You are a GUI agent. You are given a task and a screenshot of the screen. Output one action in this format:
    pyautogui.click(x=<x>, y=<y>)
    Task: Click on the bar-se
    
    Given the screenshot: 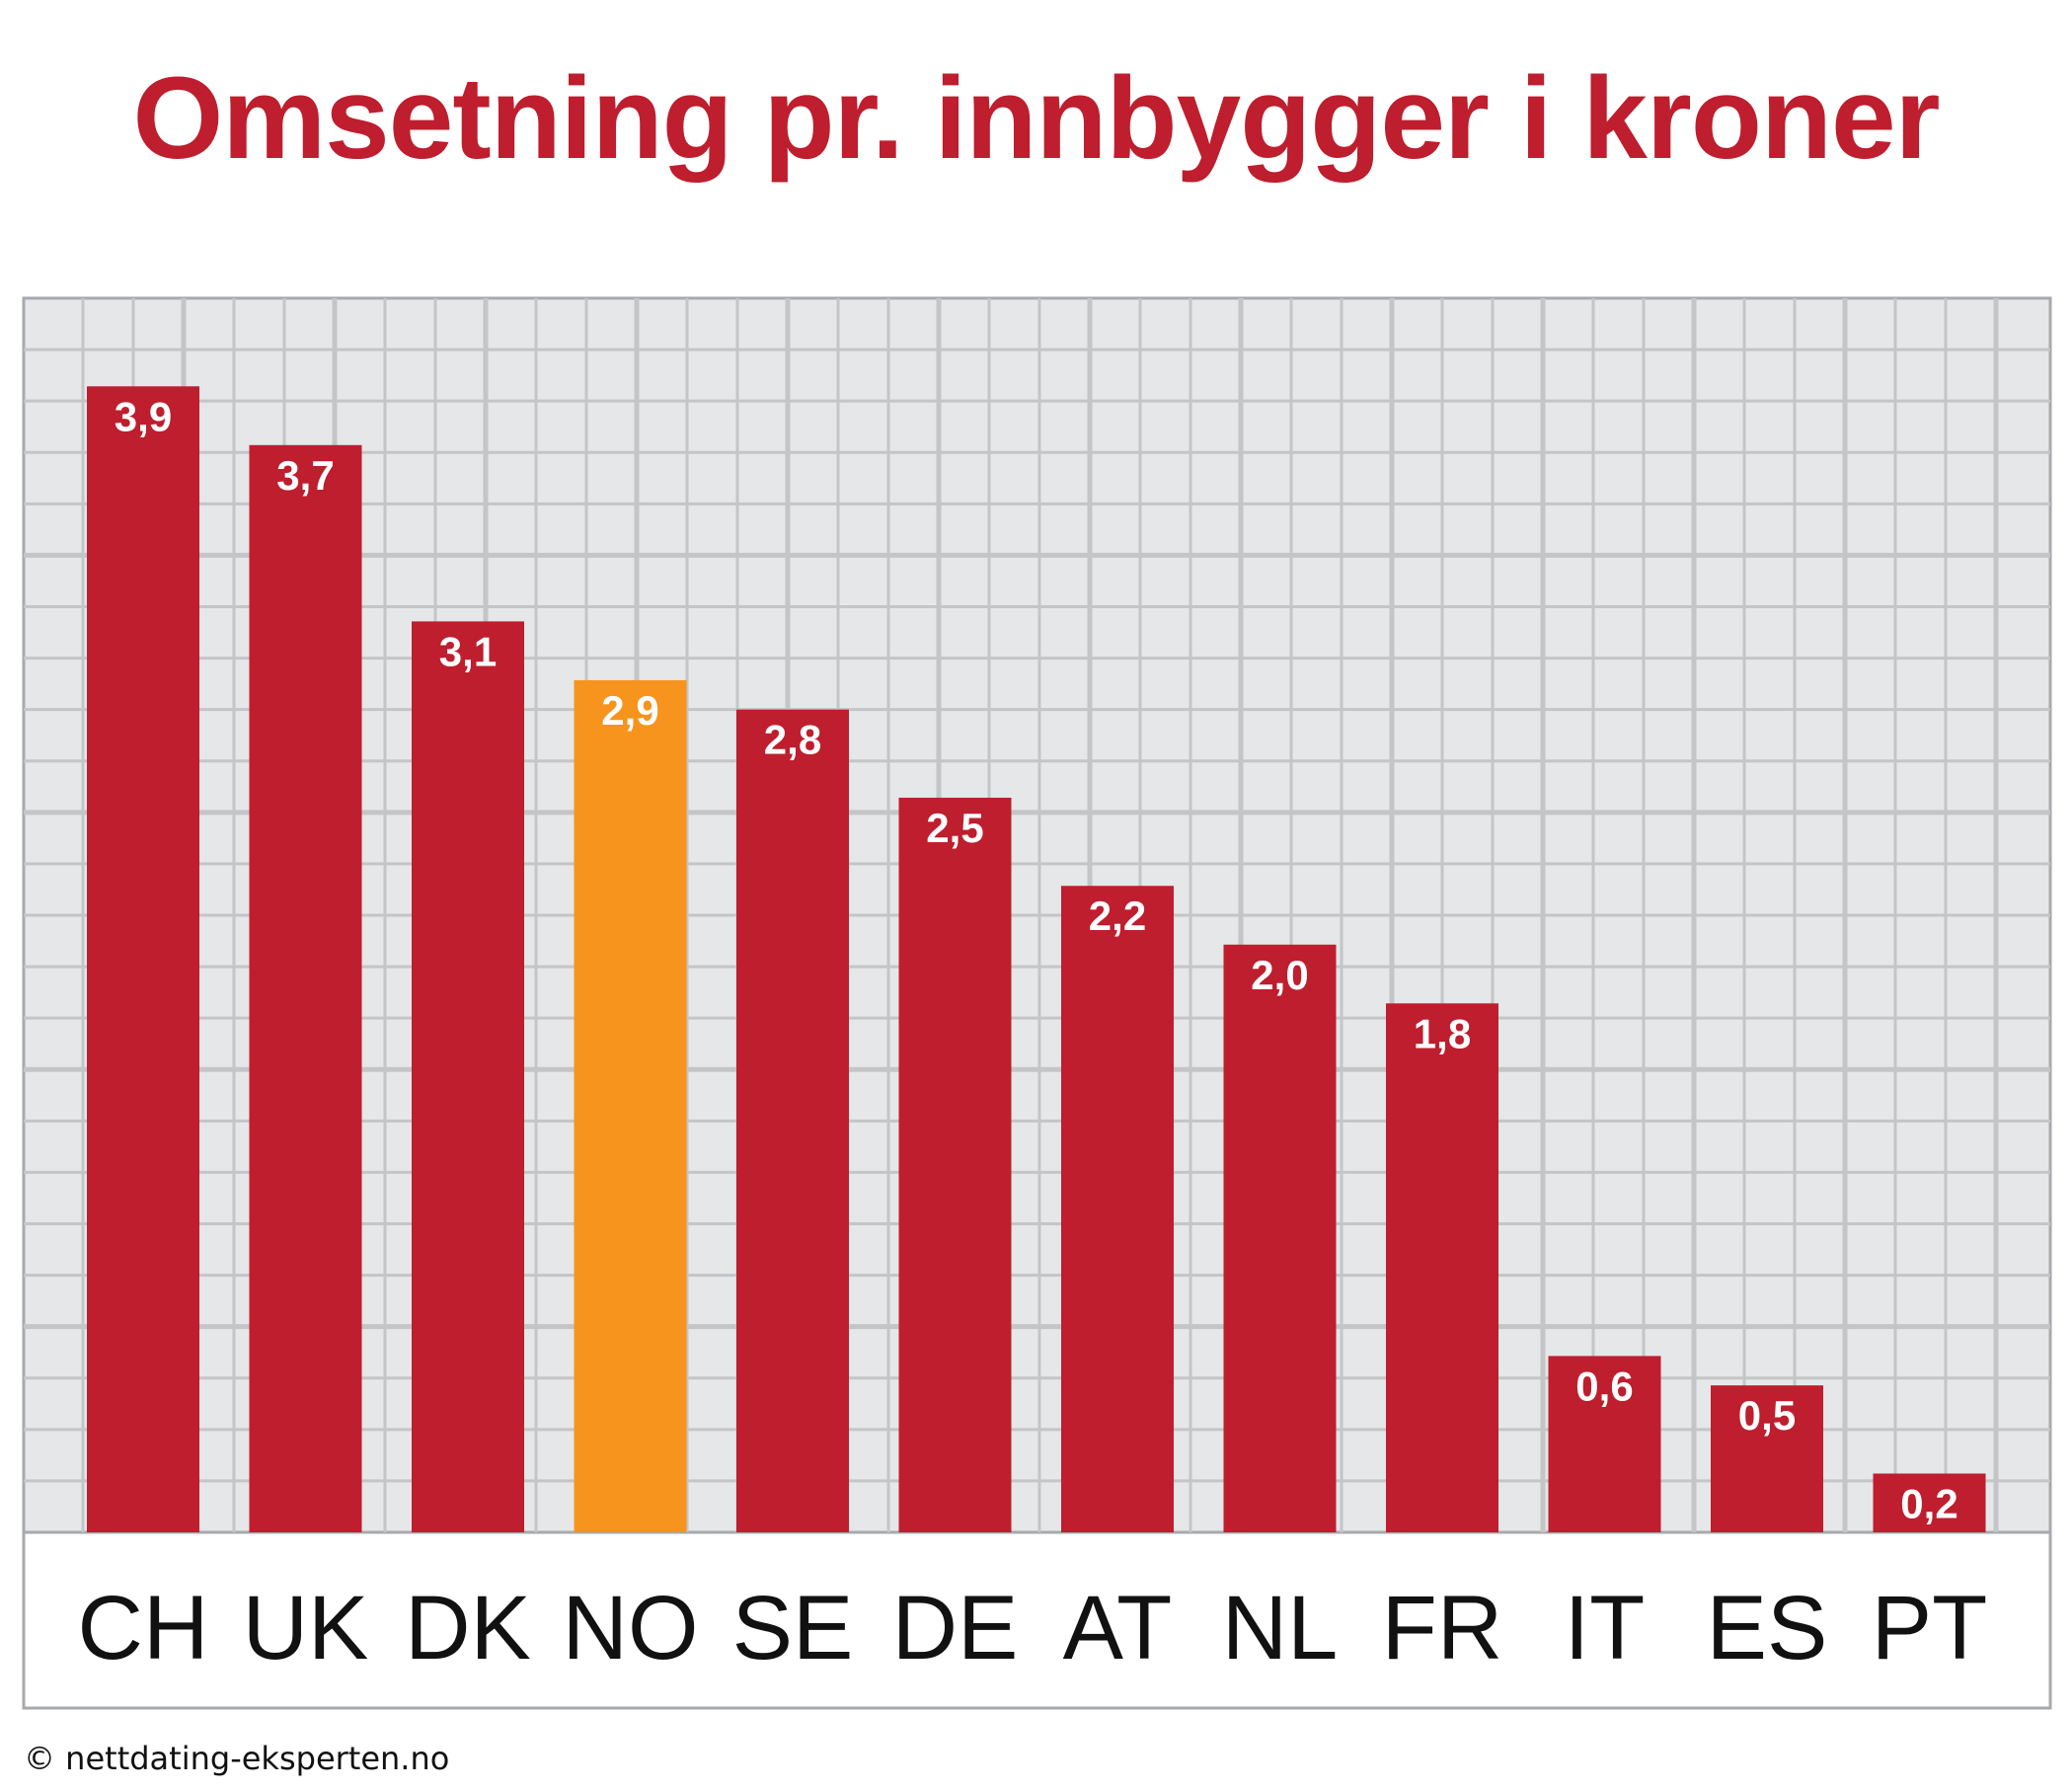 What is the action you would take?
    pyautogui.click(x=792, y=1120)
    